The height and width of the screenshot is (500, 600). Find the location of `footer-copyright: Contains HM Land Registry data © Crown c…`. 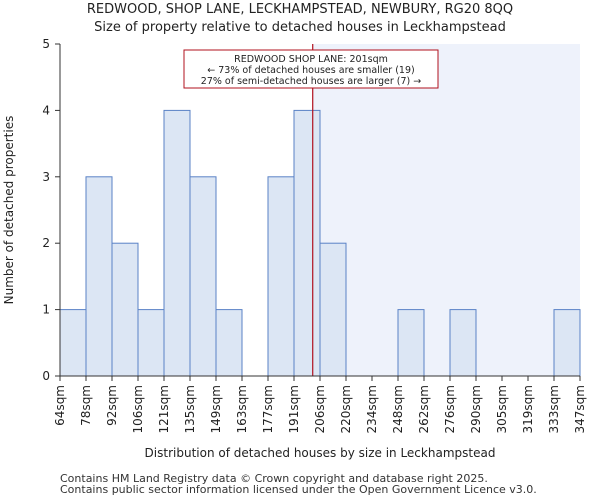

footer-copyright: Contains HM Land Registry data © Crown c… is located at coordinates (274, 478).